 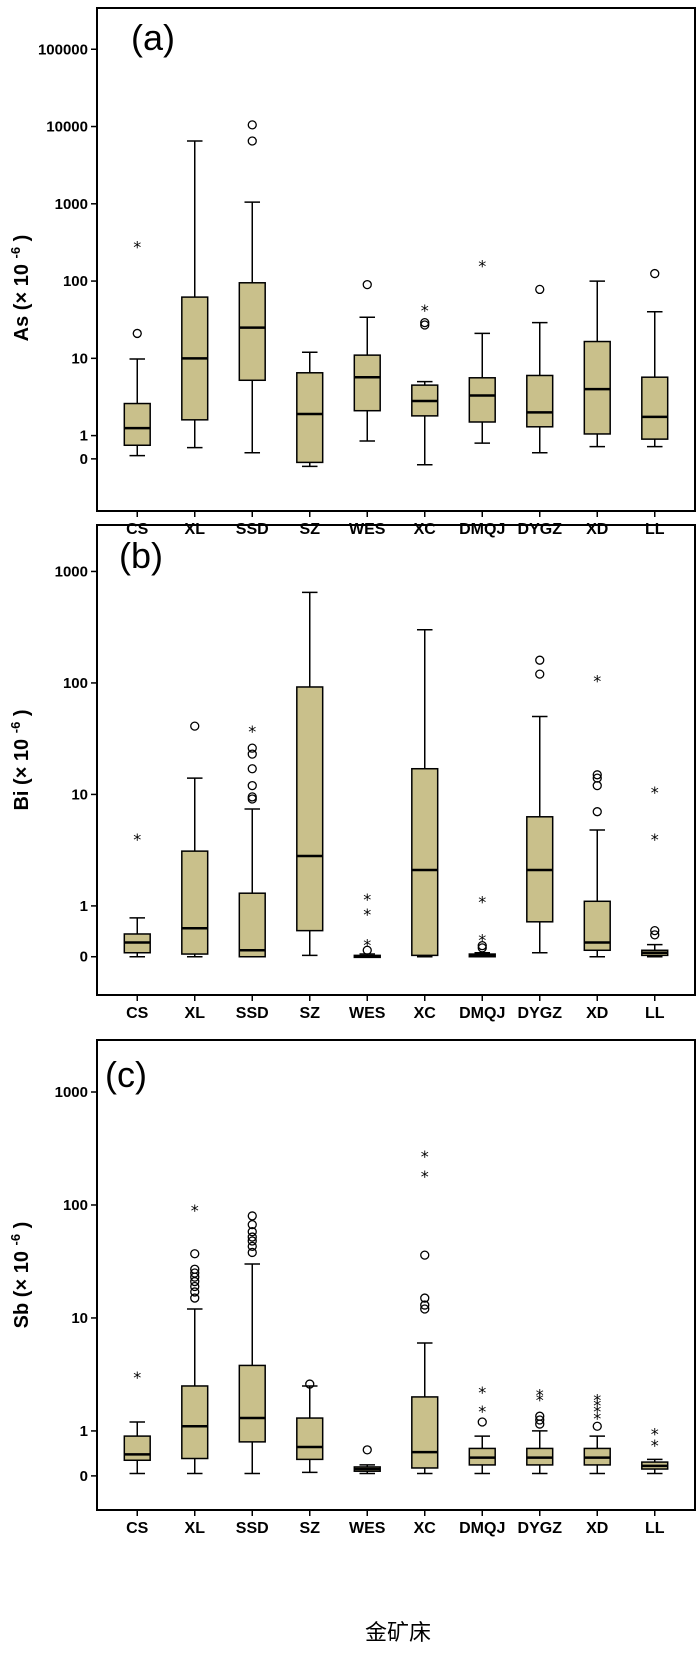 I want to click on category-label: XC, so click(x=425, y=1013).